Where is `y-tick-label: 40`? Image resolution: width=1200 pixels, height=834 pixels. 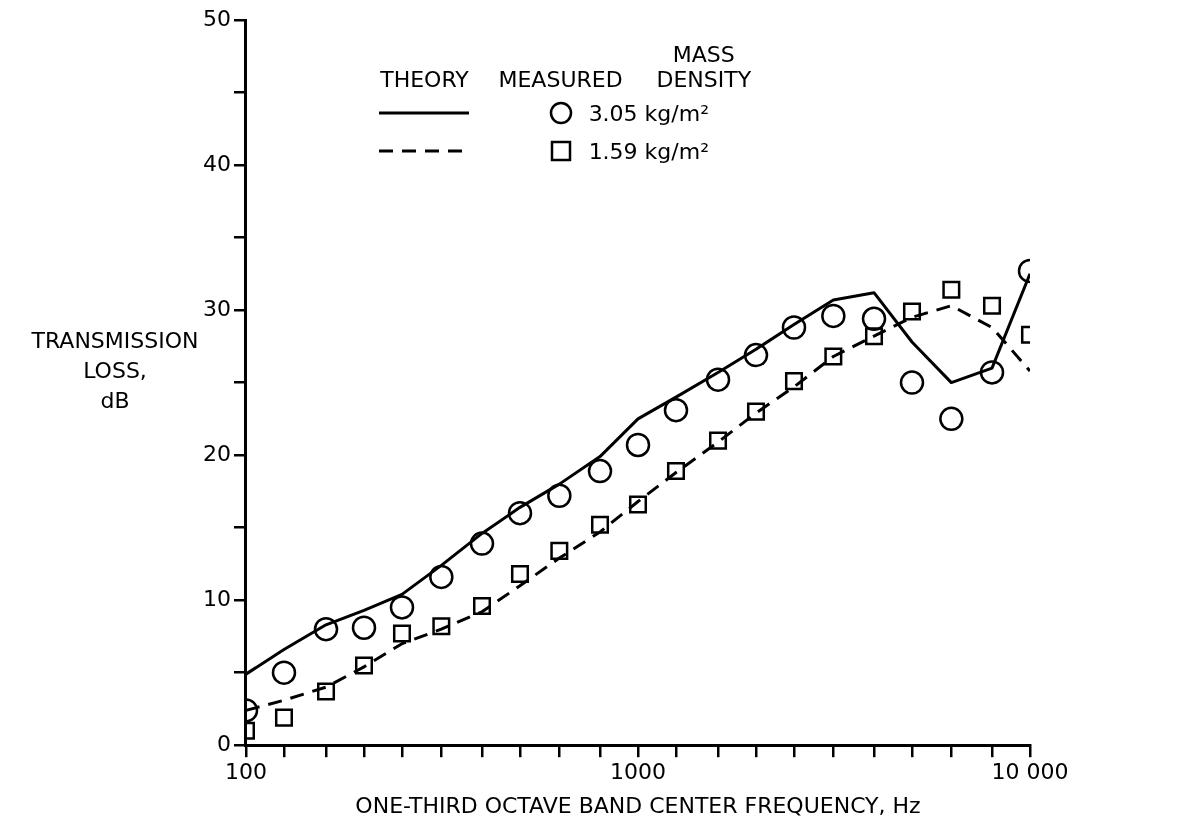 y-tick-label: 40 is located at coordinates (216, 163).